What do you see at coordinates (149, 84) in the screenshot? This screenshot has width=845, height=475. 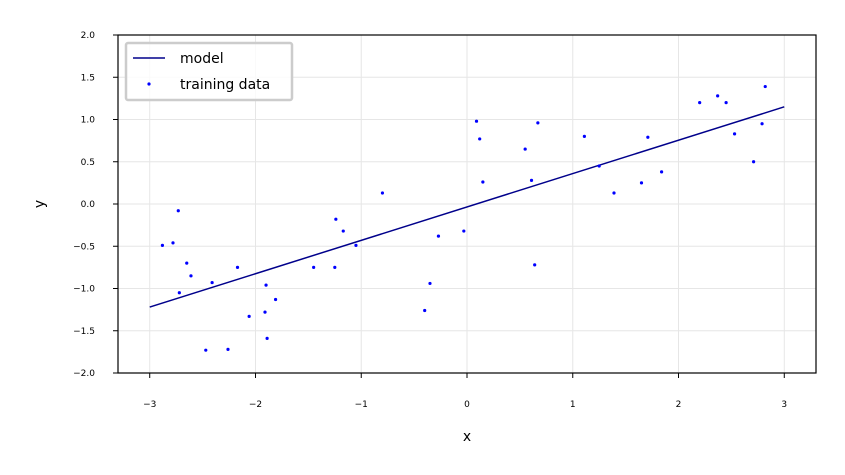 I see `legend-training-data-marker` at bounding box center [149, 84].